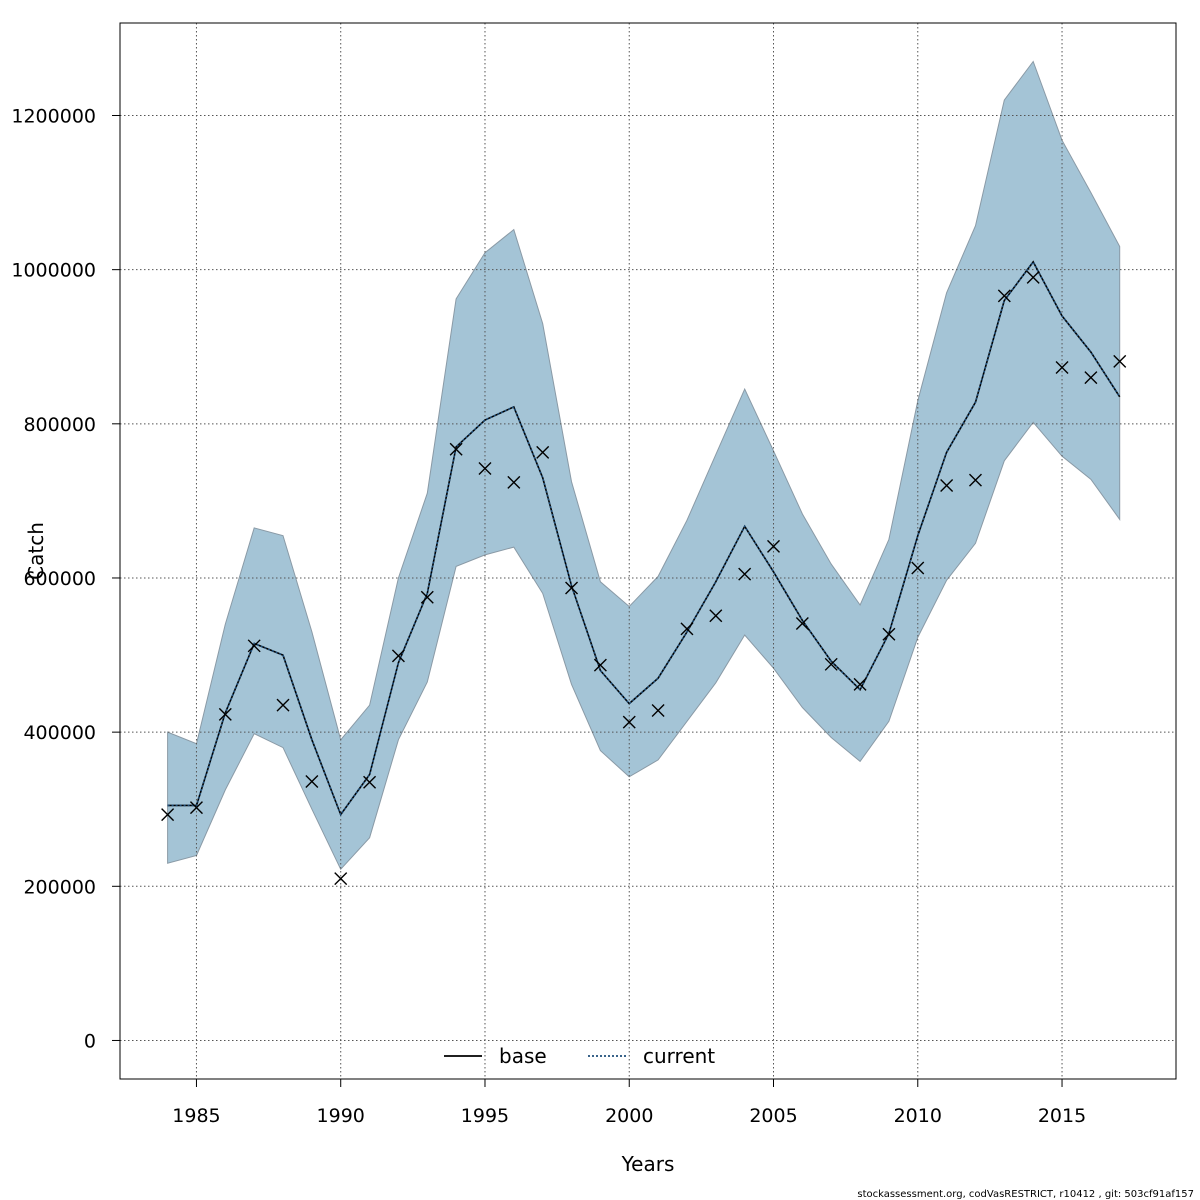 This screenshot has width=1200, height=1200. What do you see at coordinates (36, 551) in the screenshot?
I see `y-axis-title: Catch` at bounding box center [36, 551].